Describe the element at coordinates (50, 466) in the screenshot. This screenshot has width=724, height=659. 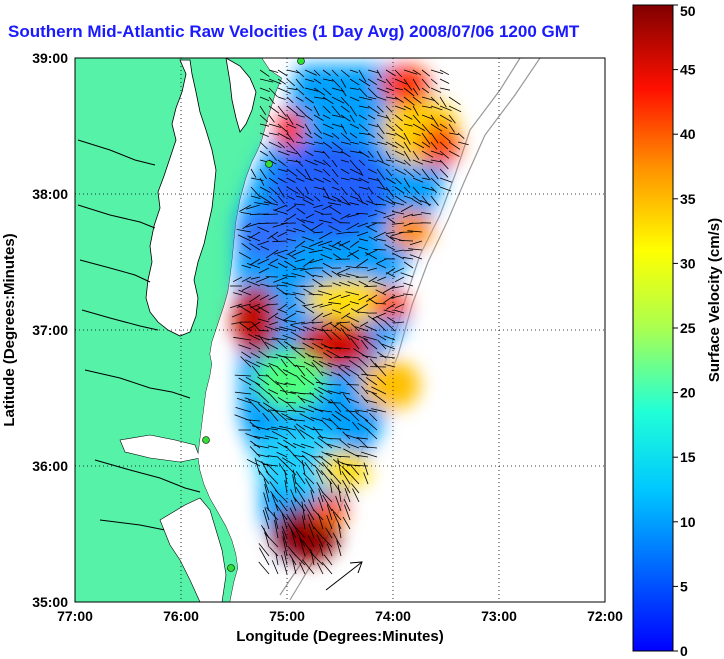
I see `y-tick-label: 36:00` at that location.